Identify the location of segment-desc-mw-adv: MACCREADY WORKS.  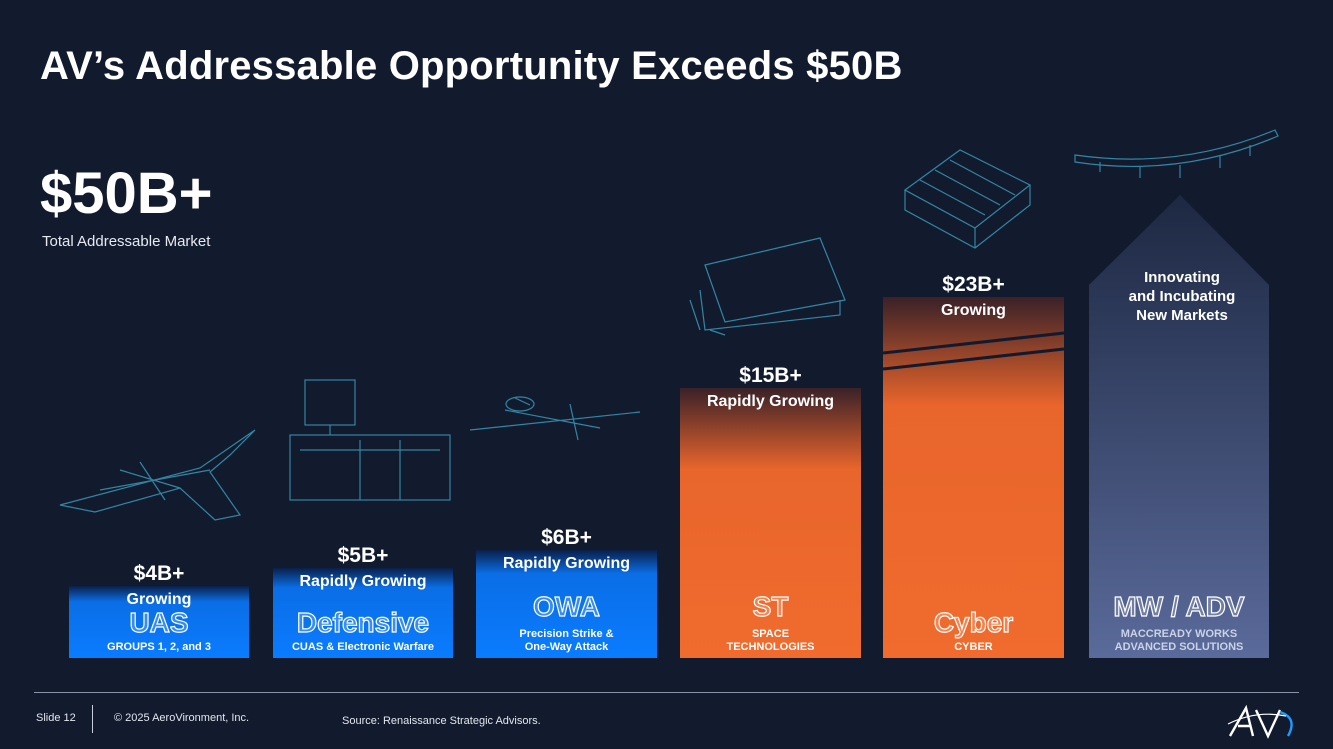
(1179, 634).